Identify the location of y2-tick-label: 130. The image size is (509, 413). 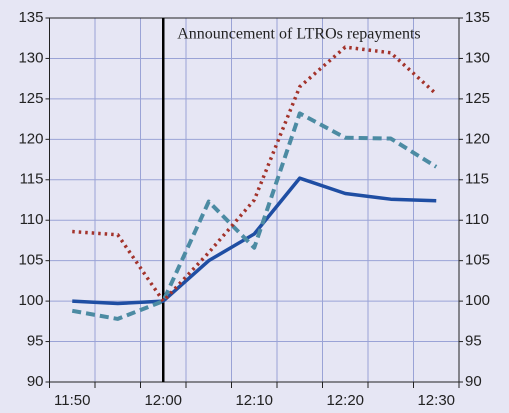
(477, 57).